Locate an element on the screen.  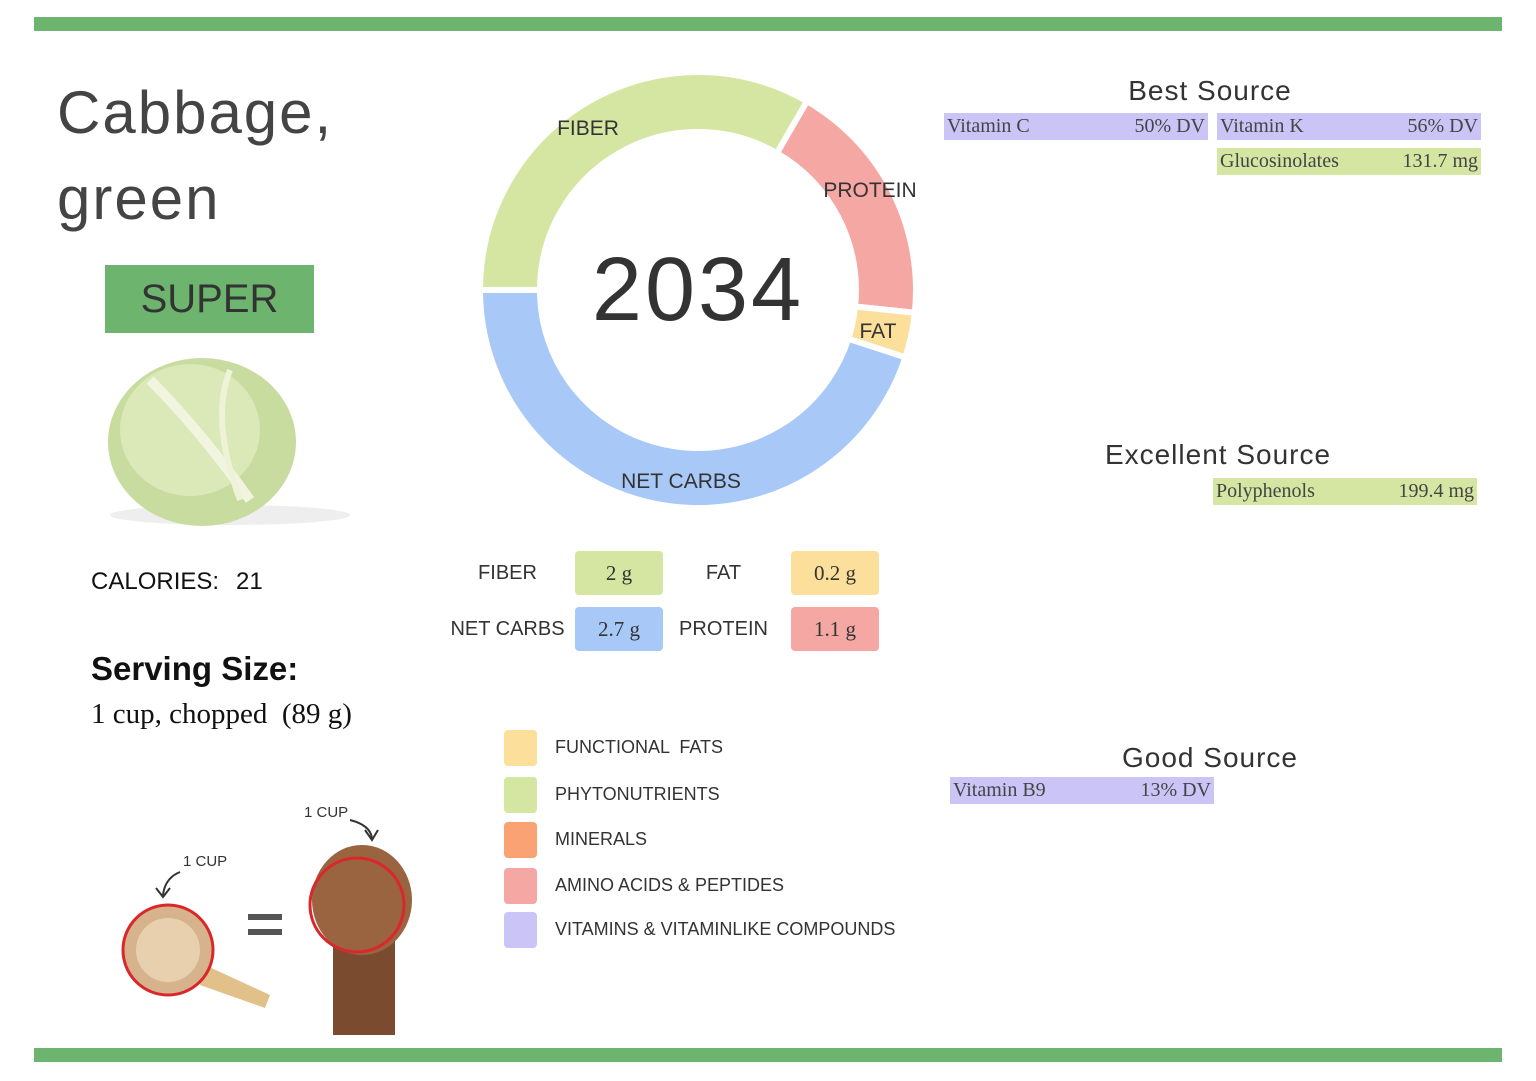
nutrient-name: Glucosinolates is located at coordinates (1279, 161).